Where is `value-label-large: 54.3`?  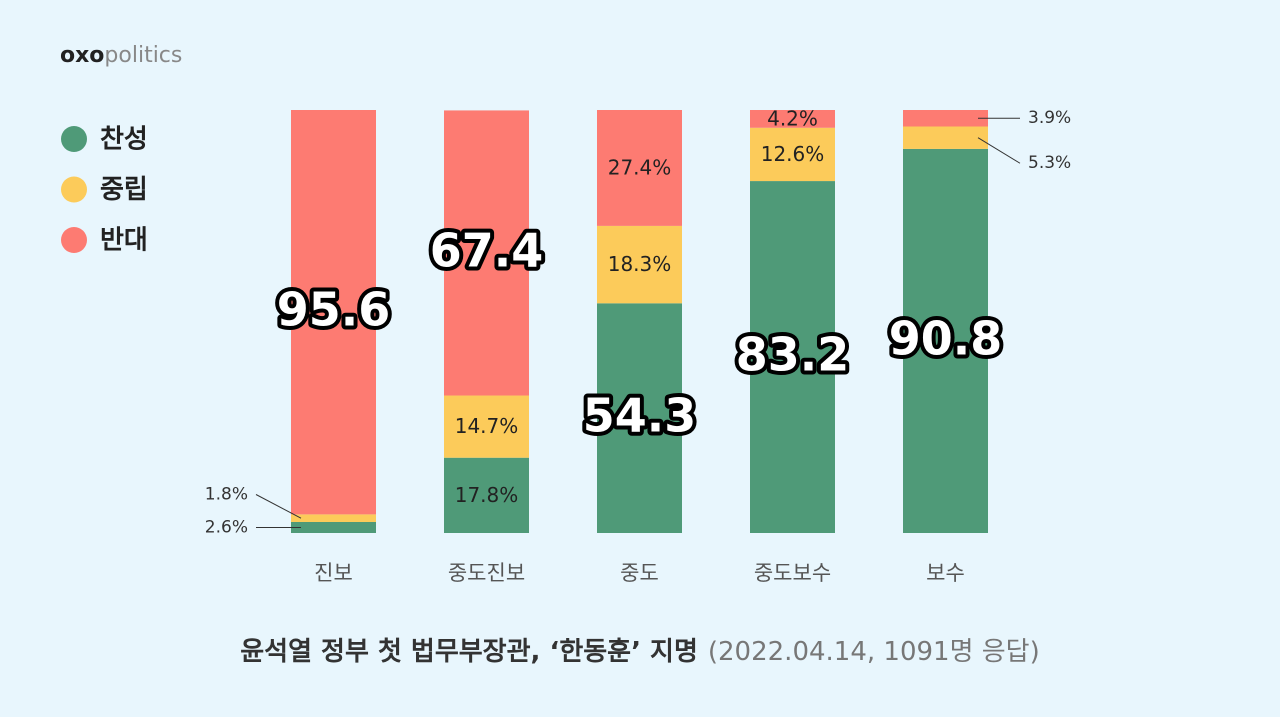 value-label-large: 54.3 is located at coordinates (640, 416).